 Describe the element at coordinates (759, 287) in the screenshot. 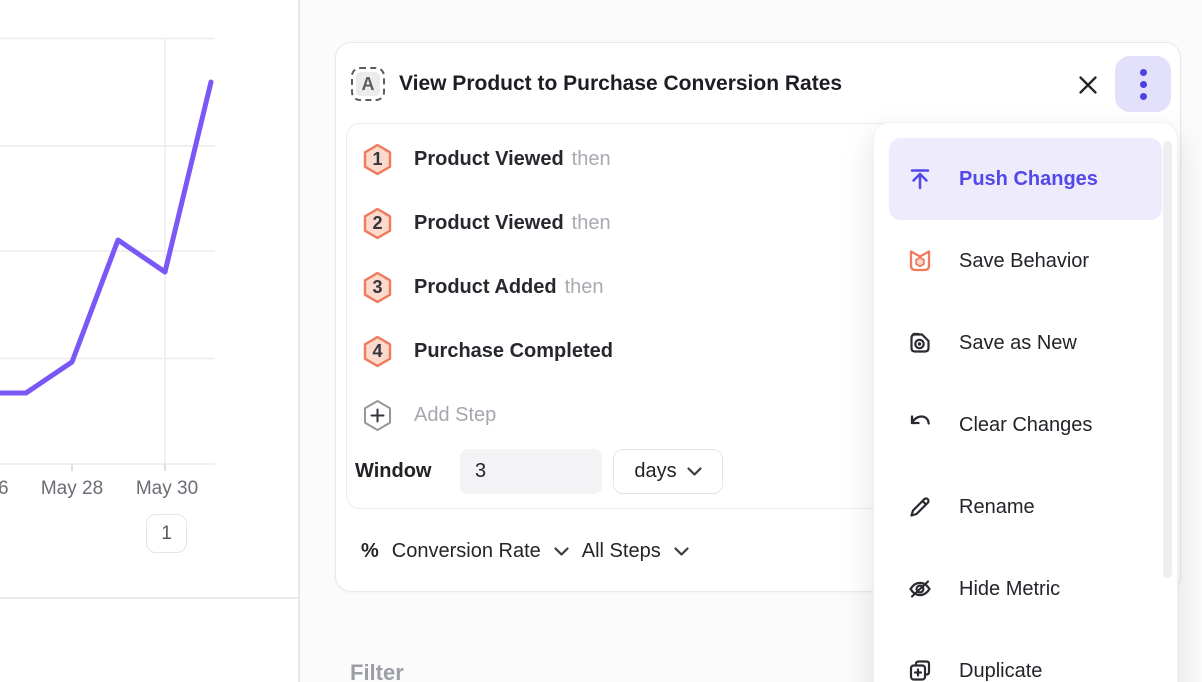

I see `funnel-step-row: 3 Product Added then` at that location.